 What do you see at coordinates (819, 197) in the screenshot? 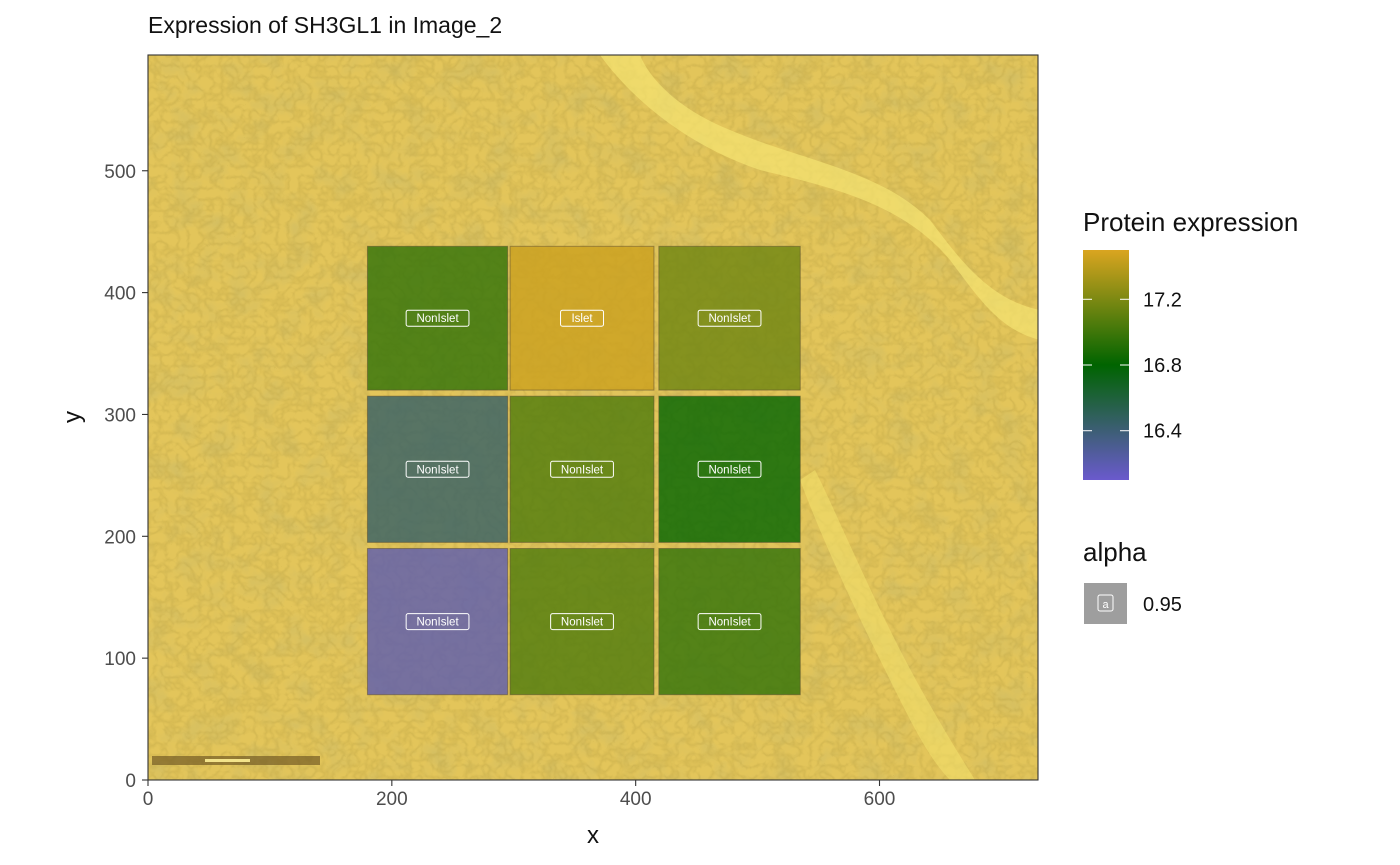
I see `tissue-highlight-duct` at bounding box center [819, 197].